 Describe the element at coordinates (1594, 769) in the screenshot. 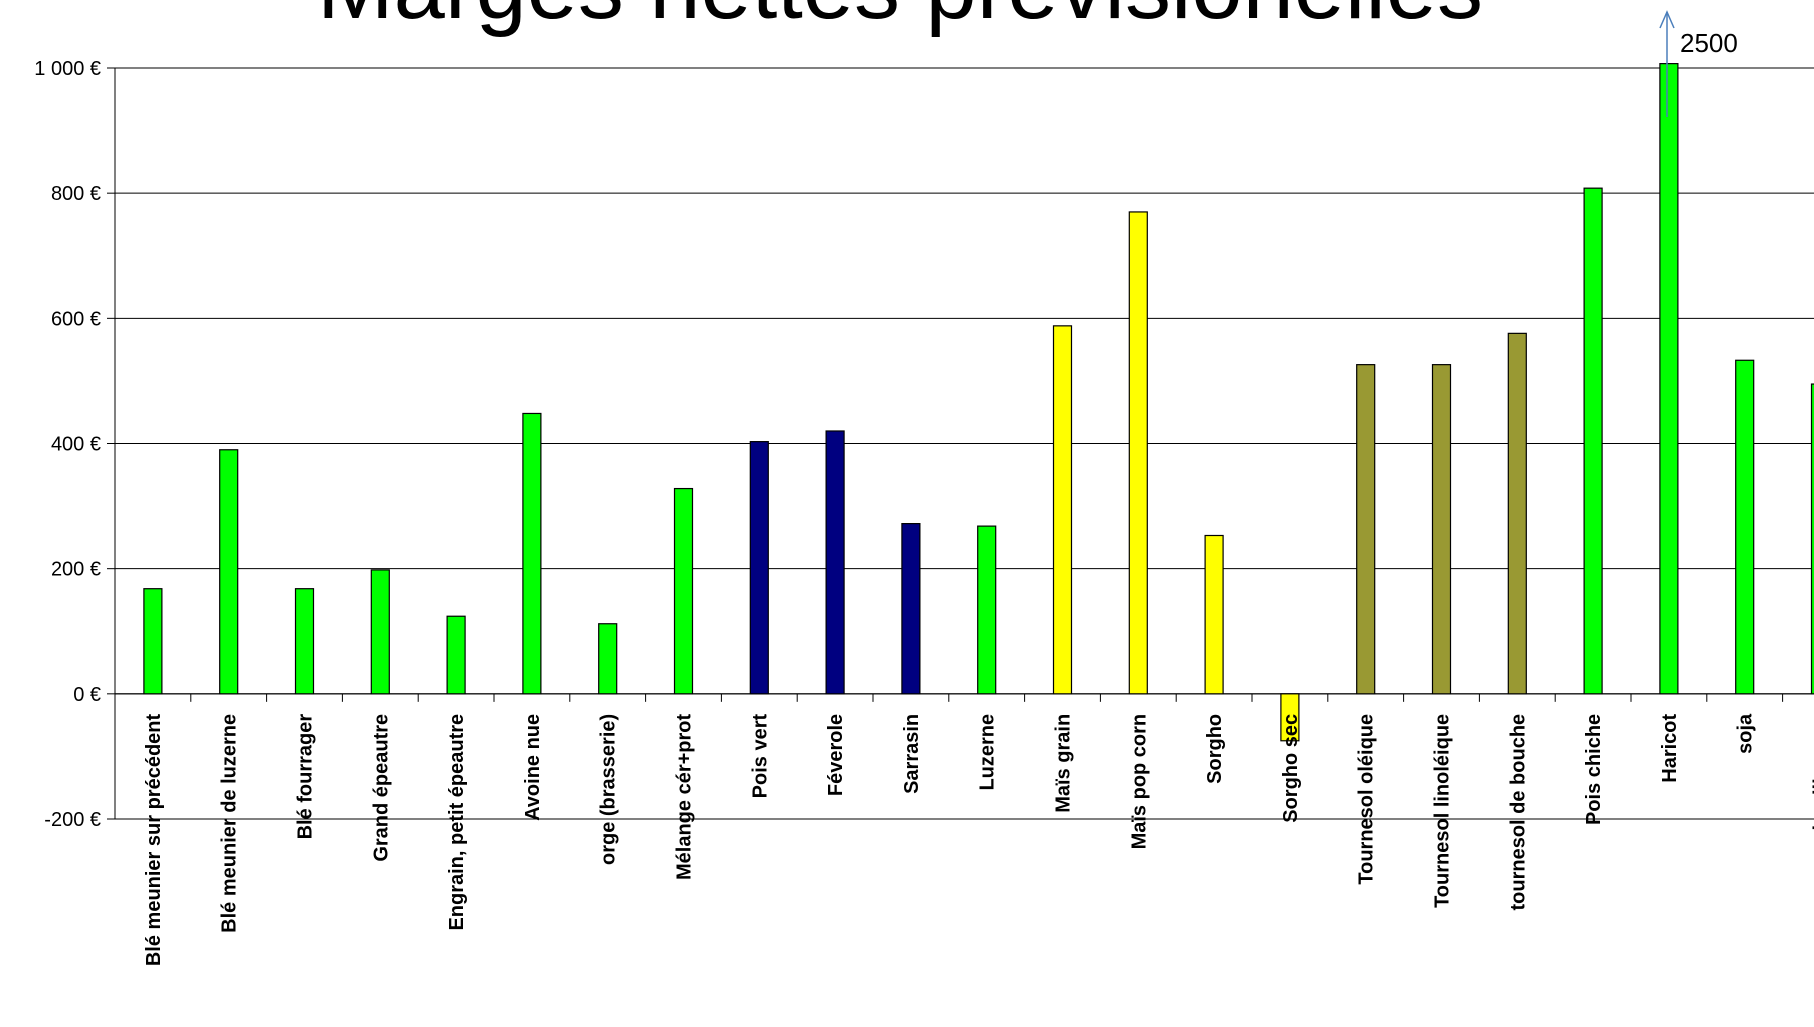

I see `category-label: Pois chiche` at that location.